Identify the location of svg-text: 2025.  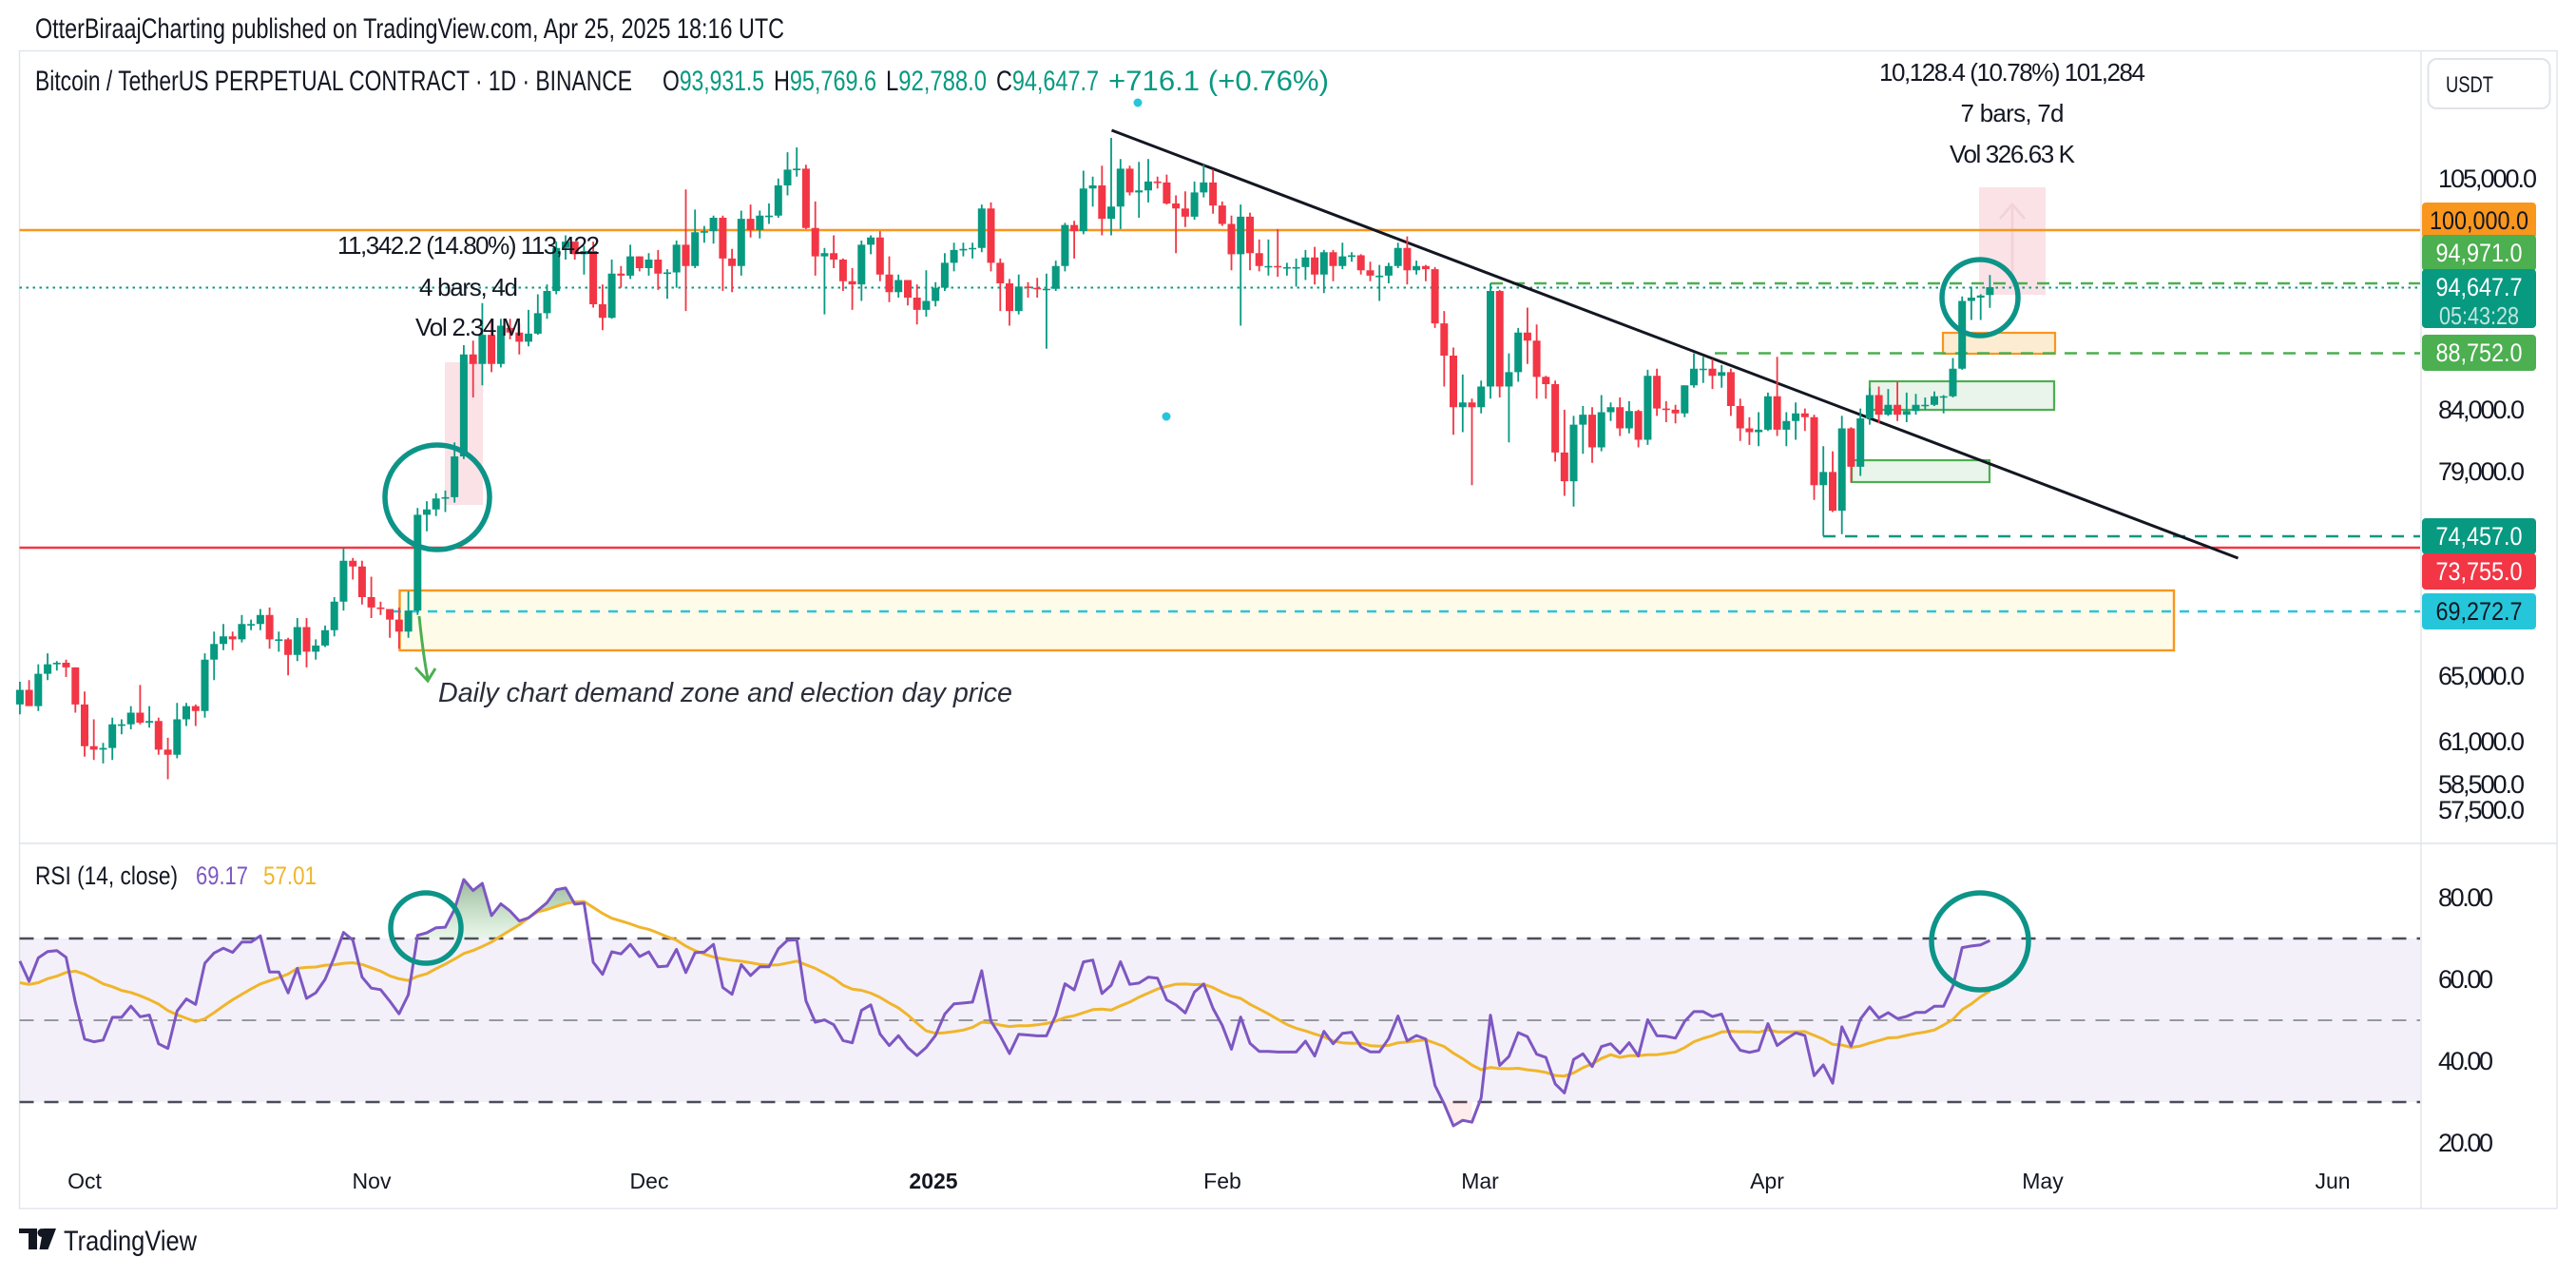
(933, 1181).